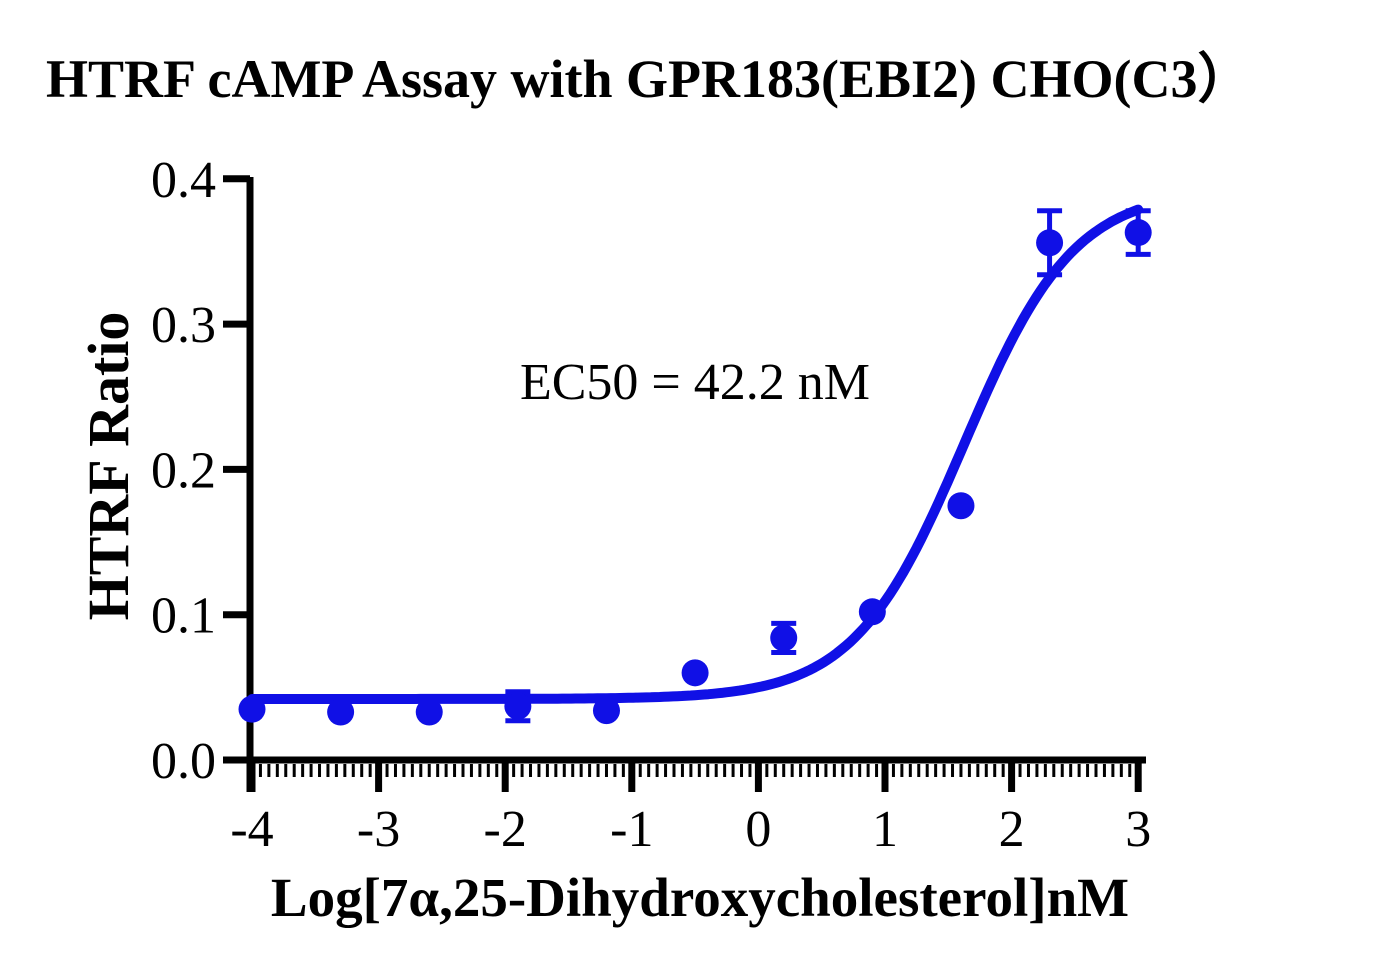 This screenshot has height=959, width=1386. What do you see at coordinates (695, 382) in the screenshot?
I see `ec50-annotation: EC50 = 42.2 nM` at bounding box center [695, 382].